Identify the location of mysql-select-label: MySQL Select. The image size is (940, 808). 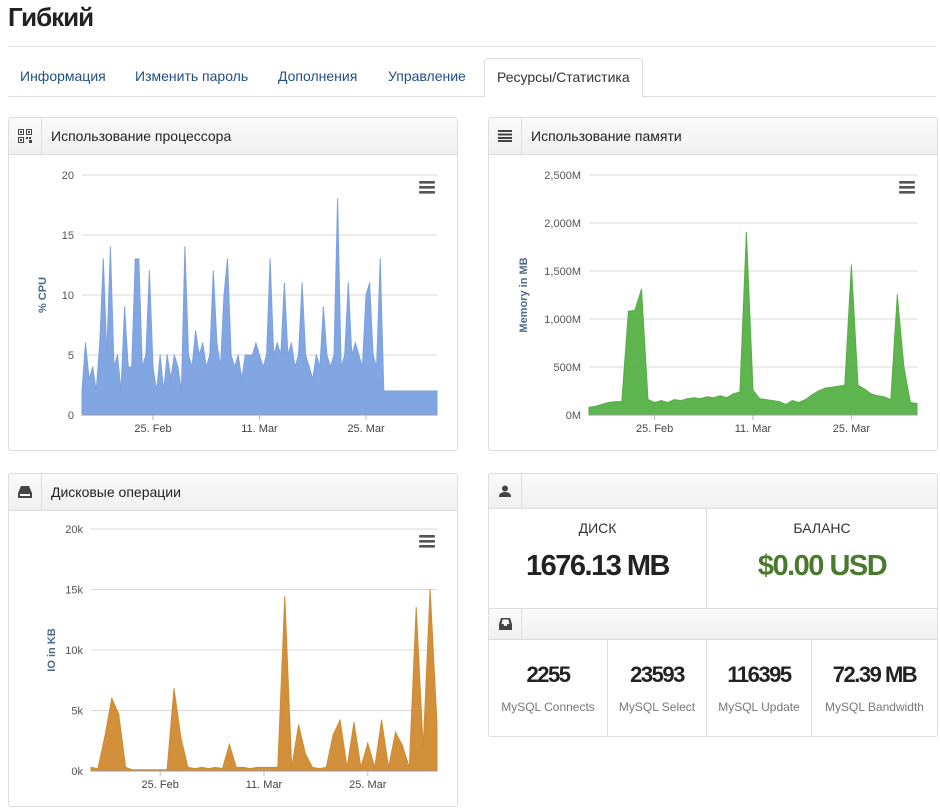
(657, 707).